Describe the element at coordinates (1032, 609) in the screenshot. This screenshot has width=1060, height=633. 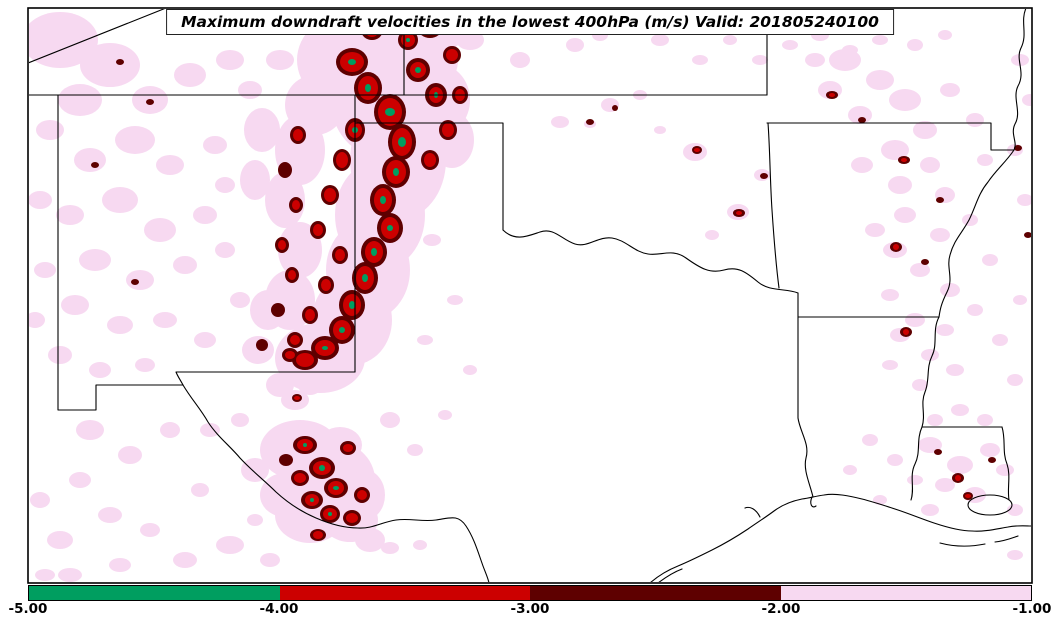
I see `colorbar-tick-label: -1.00` at that location.